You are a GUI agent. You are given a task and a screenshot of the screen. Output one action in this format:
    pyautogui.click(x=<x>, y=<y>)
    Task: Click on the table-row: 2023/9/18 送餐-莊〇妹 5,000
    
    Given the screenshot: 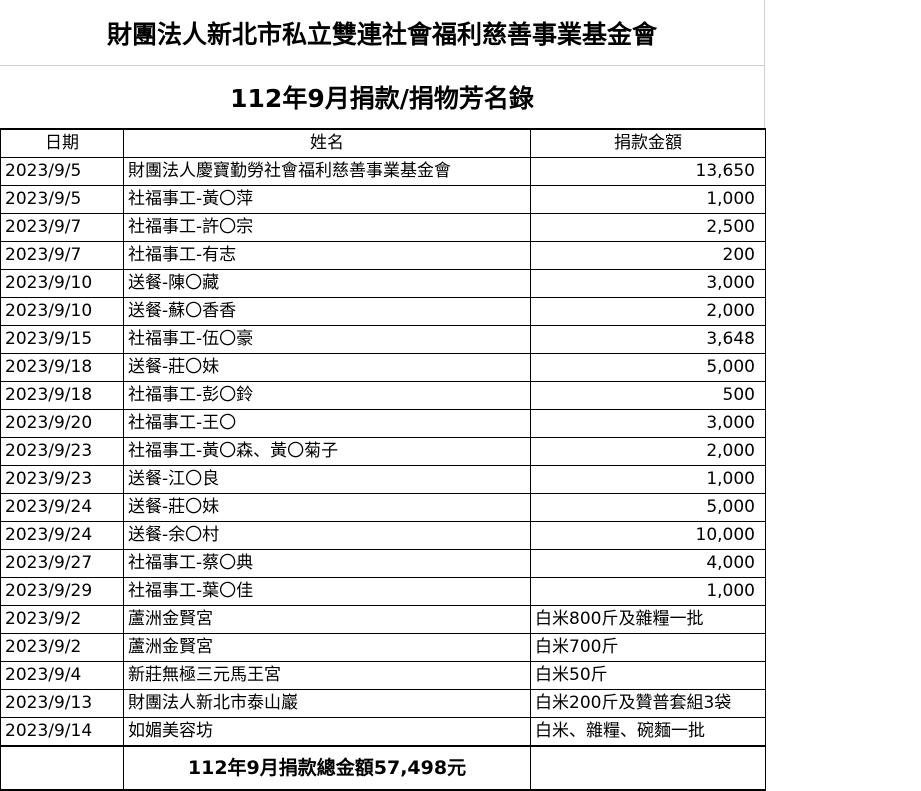 What is the action you would take?
    pyautogui.click(x=383, y=367)
    